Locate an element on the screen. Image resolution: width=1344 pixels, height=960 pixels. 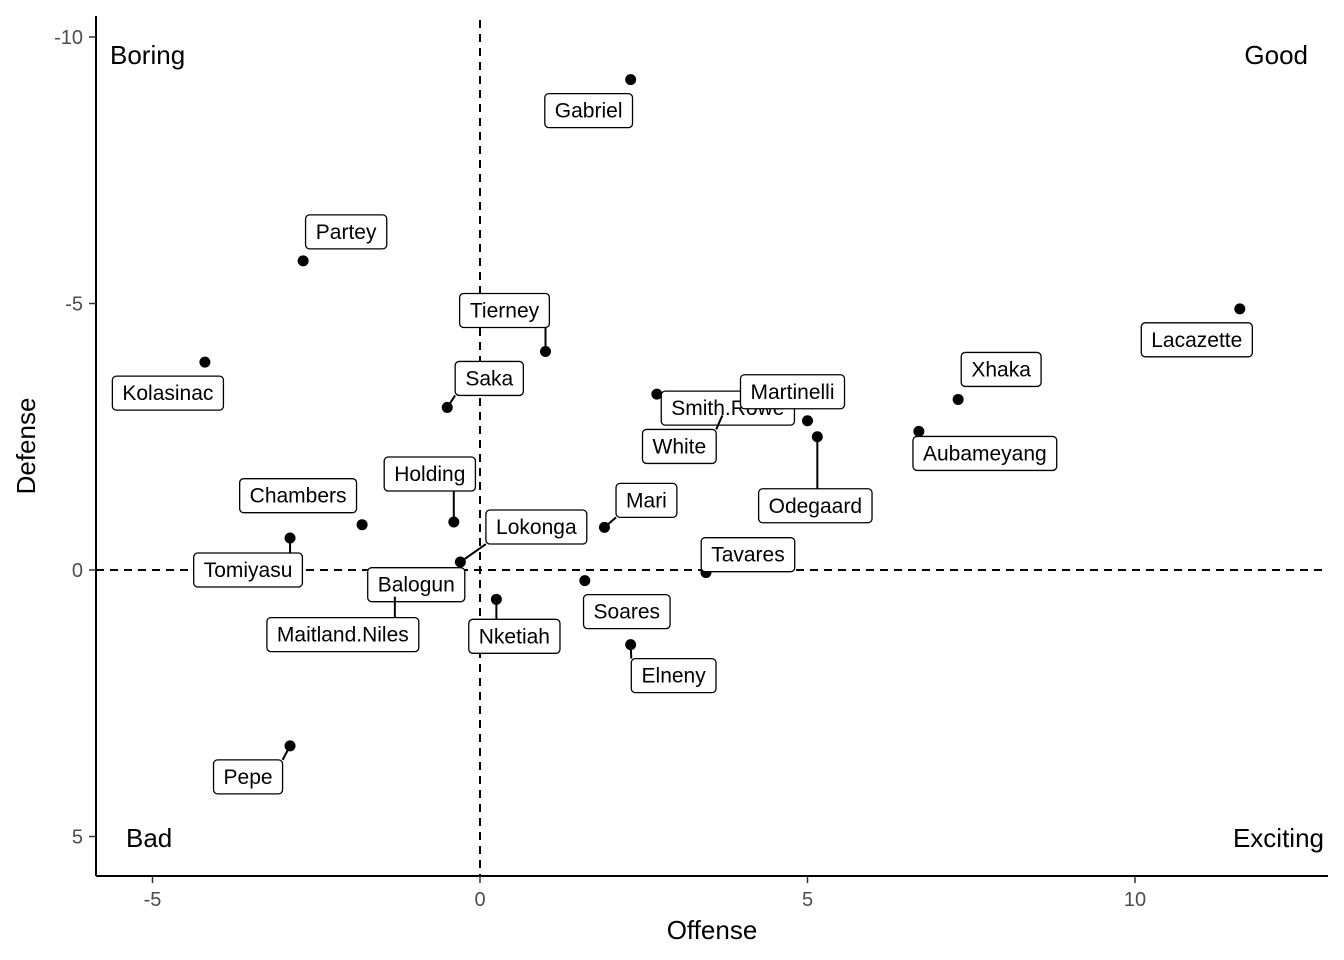
x-axis-ticks: -5 0 5 10 is located at coordinates (645, 893).